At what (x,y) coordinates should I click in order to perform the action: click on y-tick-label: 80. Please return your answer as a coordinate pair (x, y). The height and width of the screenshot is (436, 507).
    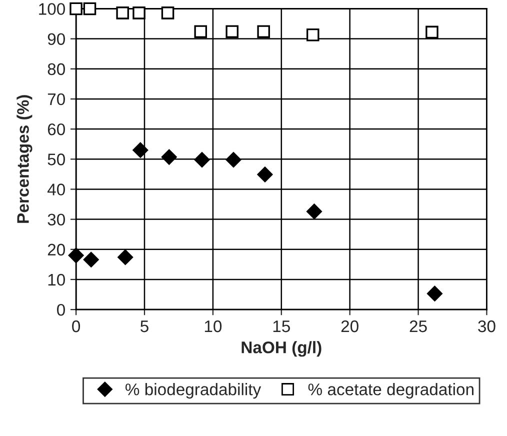
    Looking at the image, I should click on (56, 69).